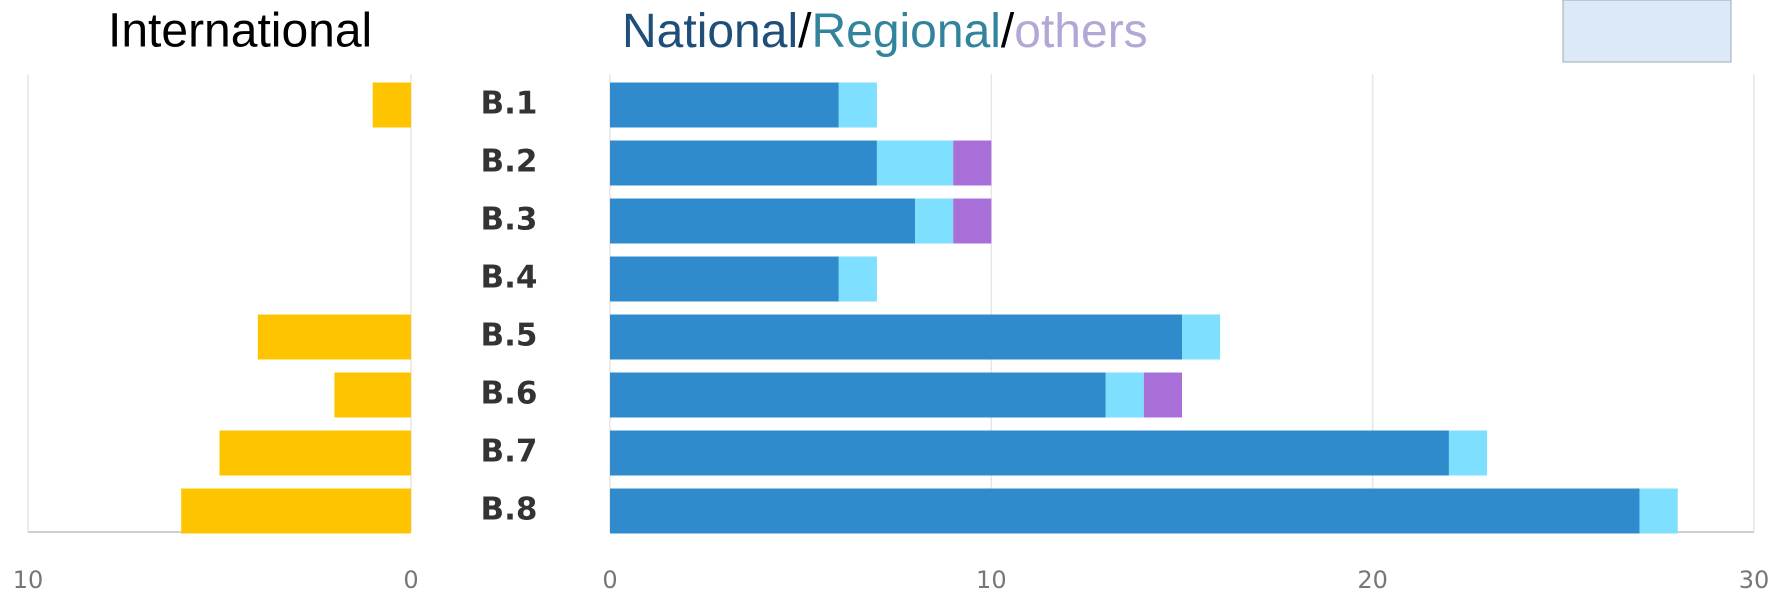 This screenshot has width=1782, height=596. I want to click on x-tick-label: 30, so click(1754, 580).